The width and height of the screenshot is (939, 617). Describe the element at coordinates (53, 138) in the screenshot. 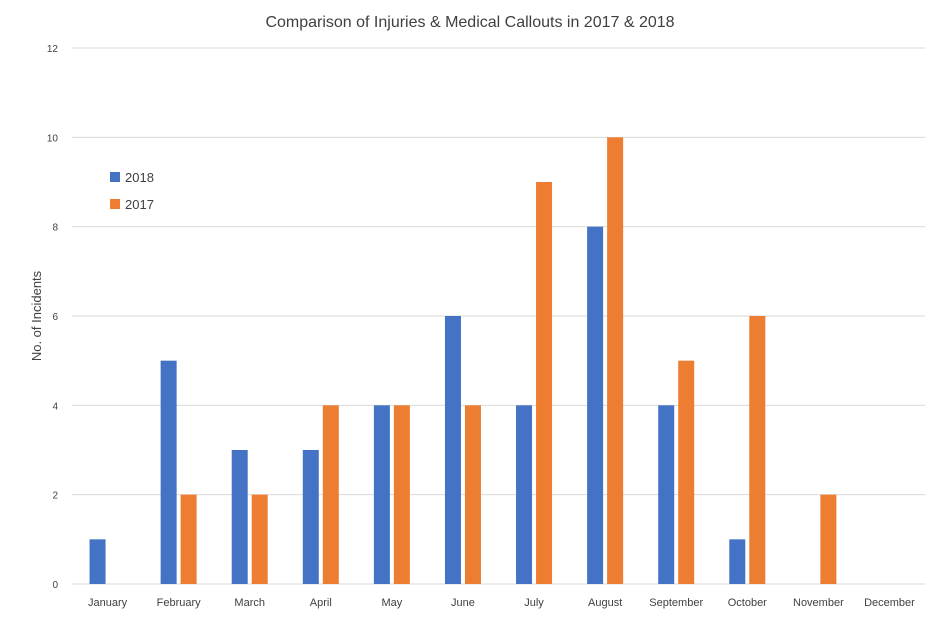

I see `y-tick-label: 10` at that location.